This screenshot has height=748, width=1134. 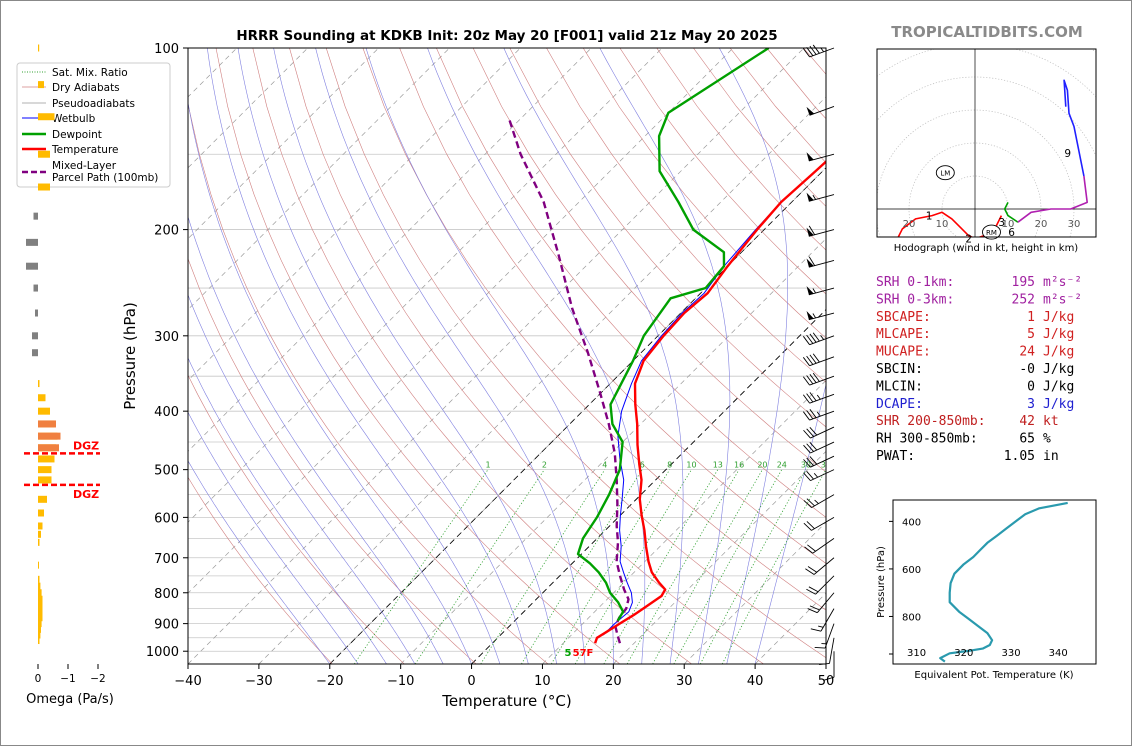 What do you see at coordinates (85, 150) in the screenshot?
I see `legend-entry: Temperature` at bounding box center [85, 150].